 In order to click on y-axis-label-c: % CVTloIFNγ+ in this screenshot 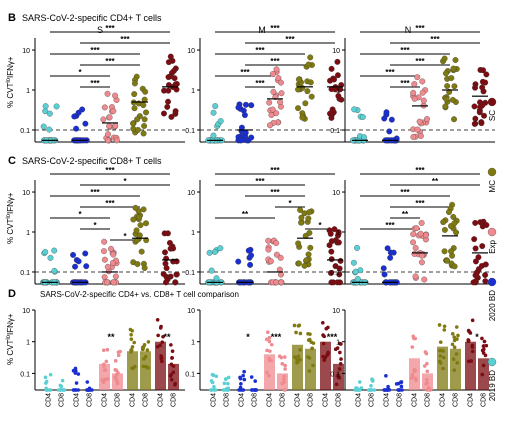, I will do `click(10, 218)`.